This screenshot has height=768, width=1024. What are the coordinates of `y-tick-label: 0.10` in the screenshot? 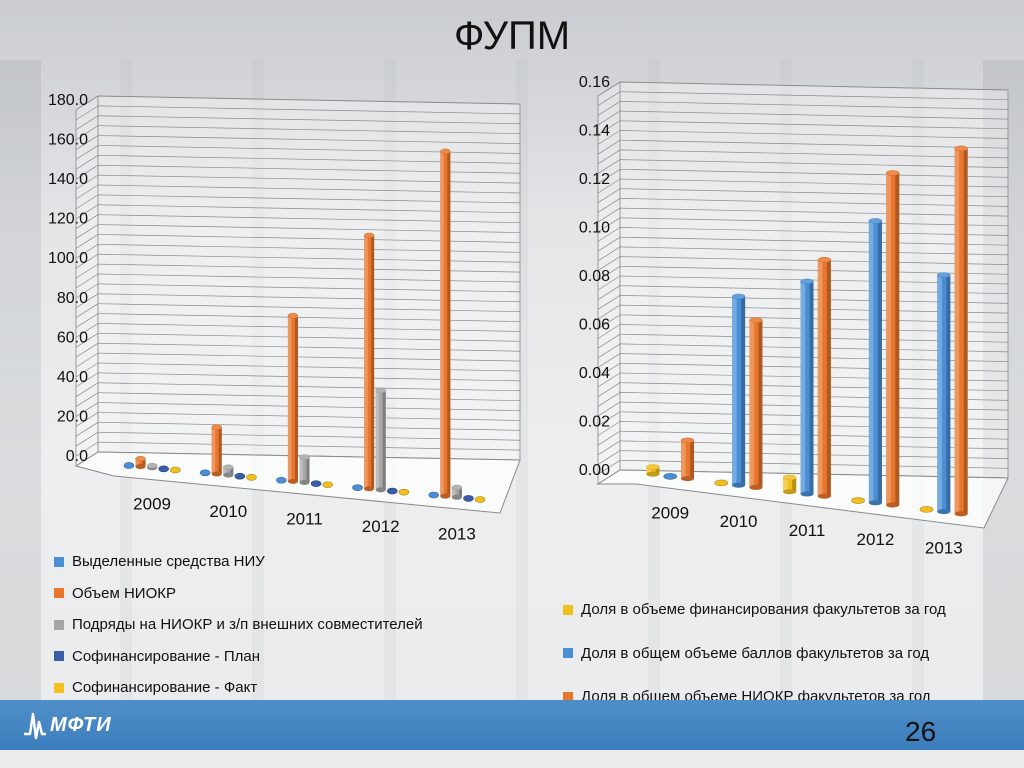 It's located at (594, 228).